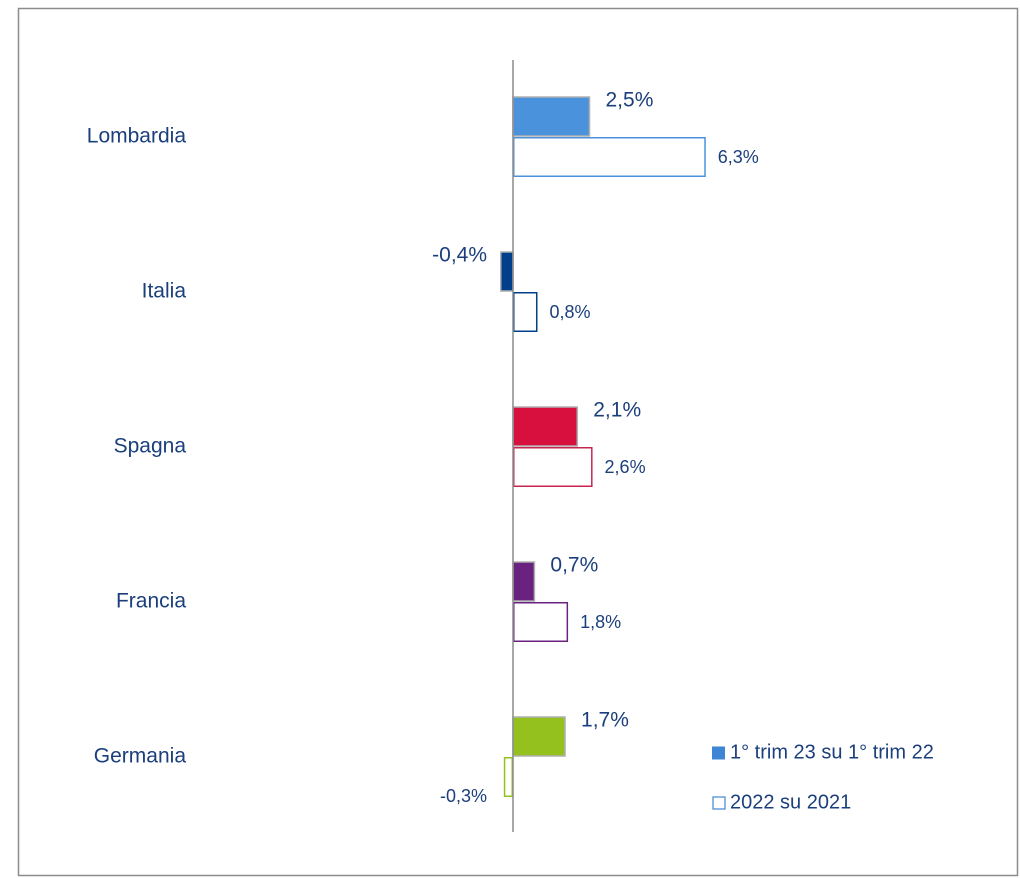  Describe the element at coordinates (137, 136) in the screenshot. I see `category-label: Lombardia` at that location.